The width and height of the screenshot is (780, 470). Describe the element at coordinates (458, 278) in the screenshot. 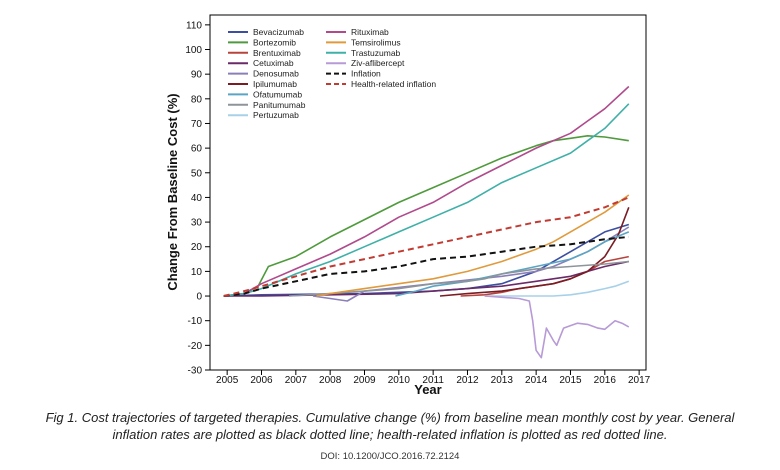

I see `series-line-panitumumab` at that location.